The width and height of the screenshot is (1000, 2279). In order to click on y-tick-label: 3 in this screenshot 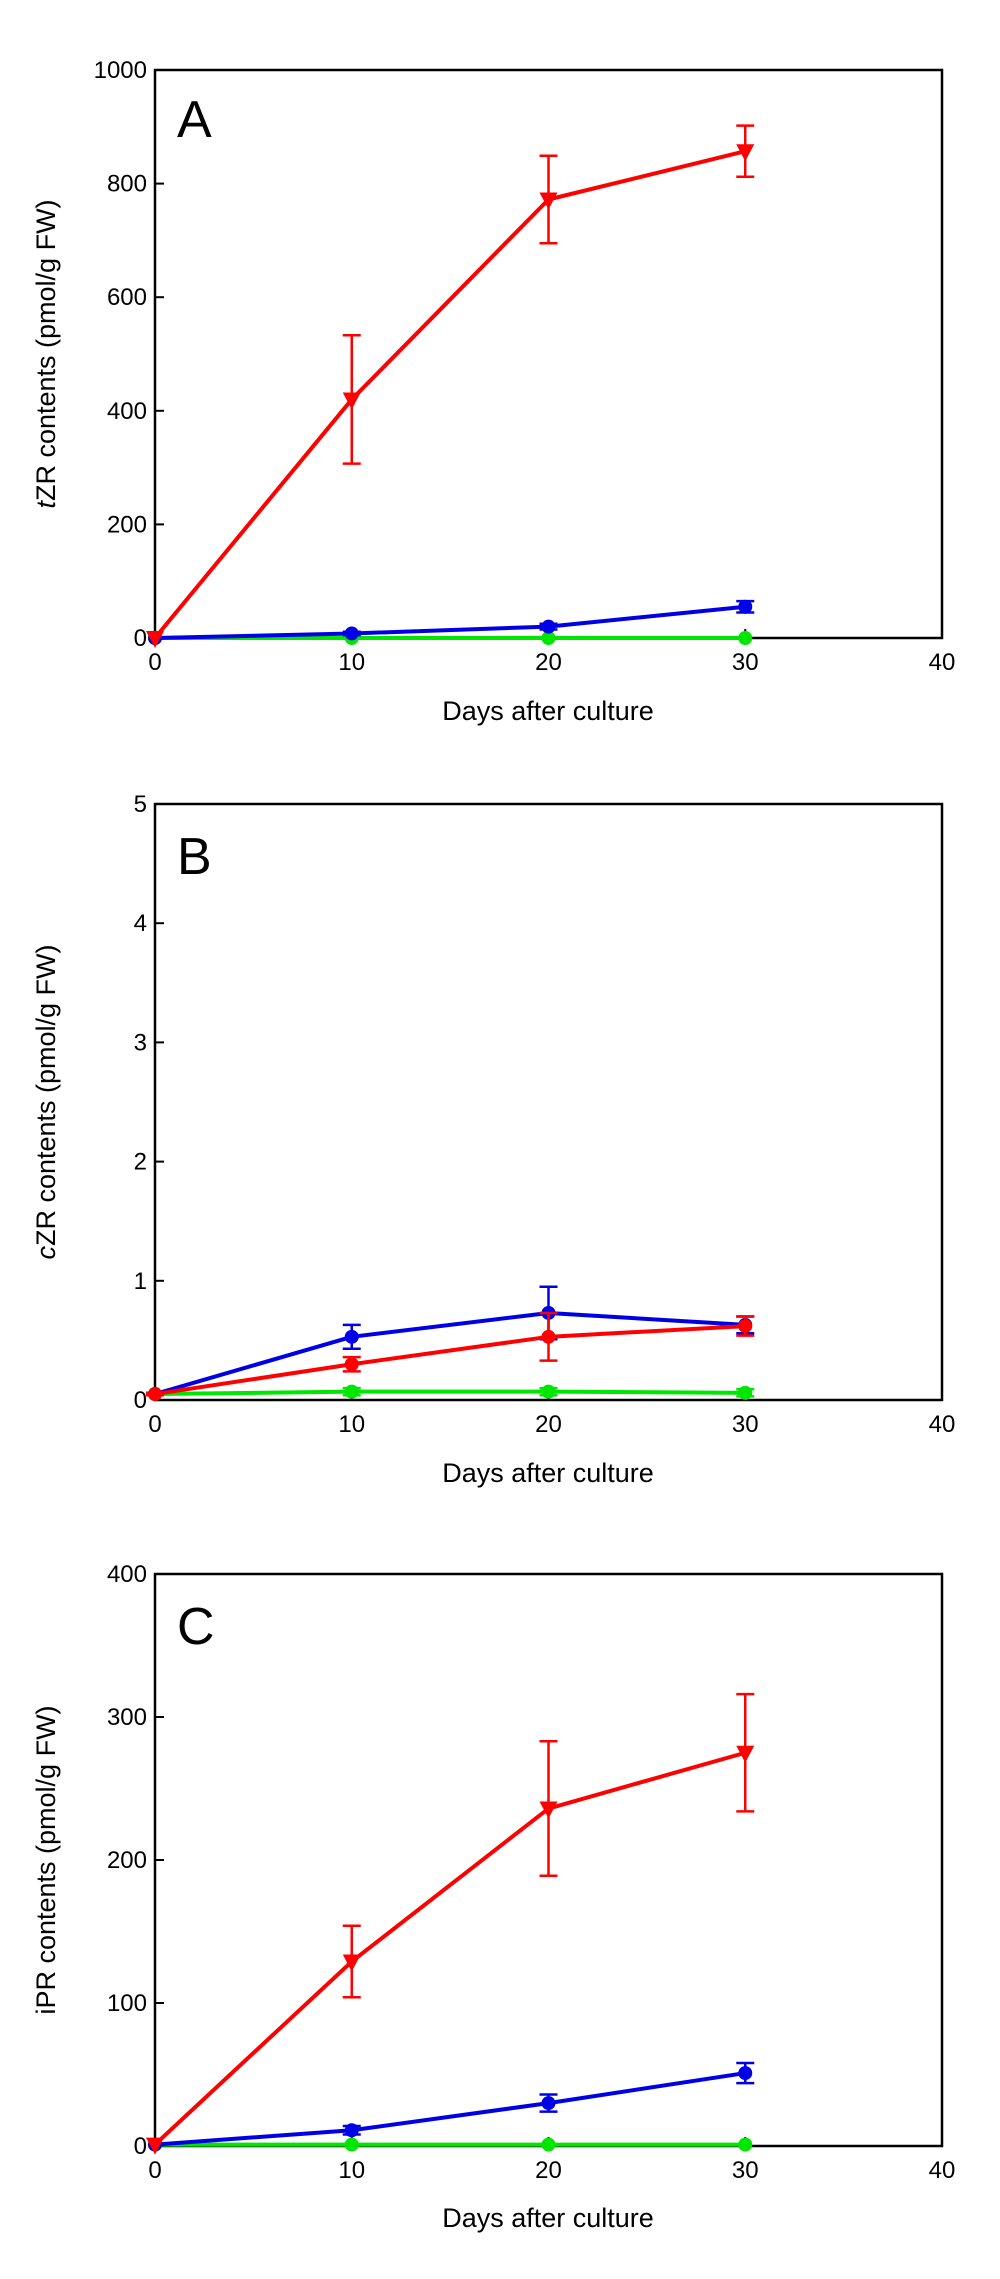, I will do `click(140, 1042)`.